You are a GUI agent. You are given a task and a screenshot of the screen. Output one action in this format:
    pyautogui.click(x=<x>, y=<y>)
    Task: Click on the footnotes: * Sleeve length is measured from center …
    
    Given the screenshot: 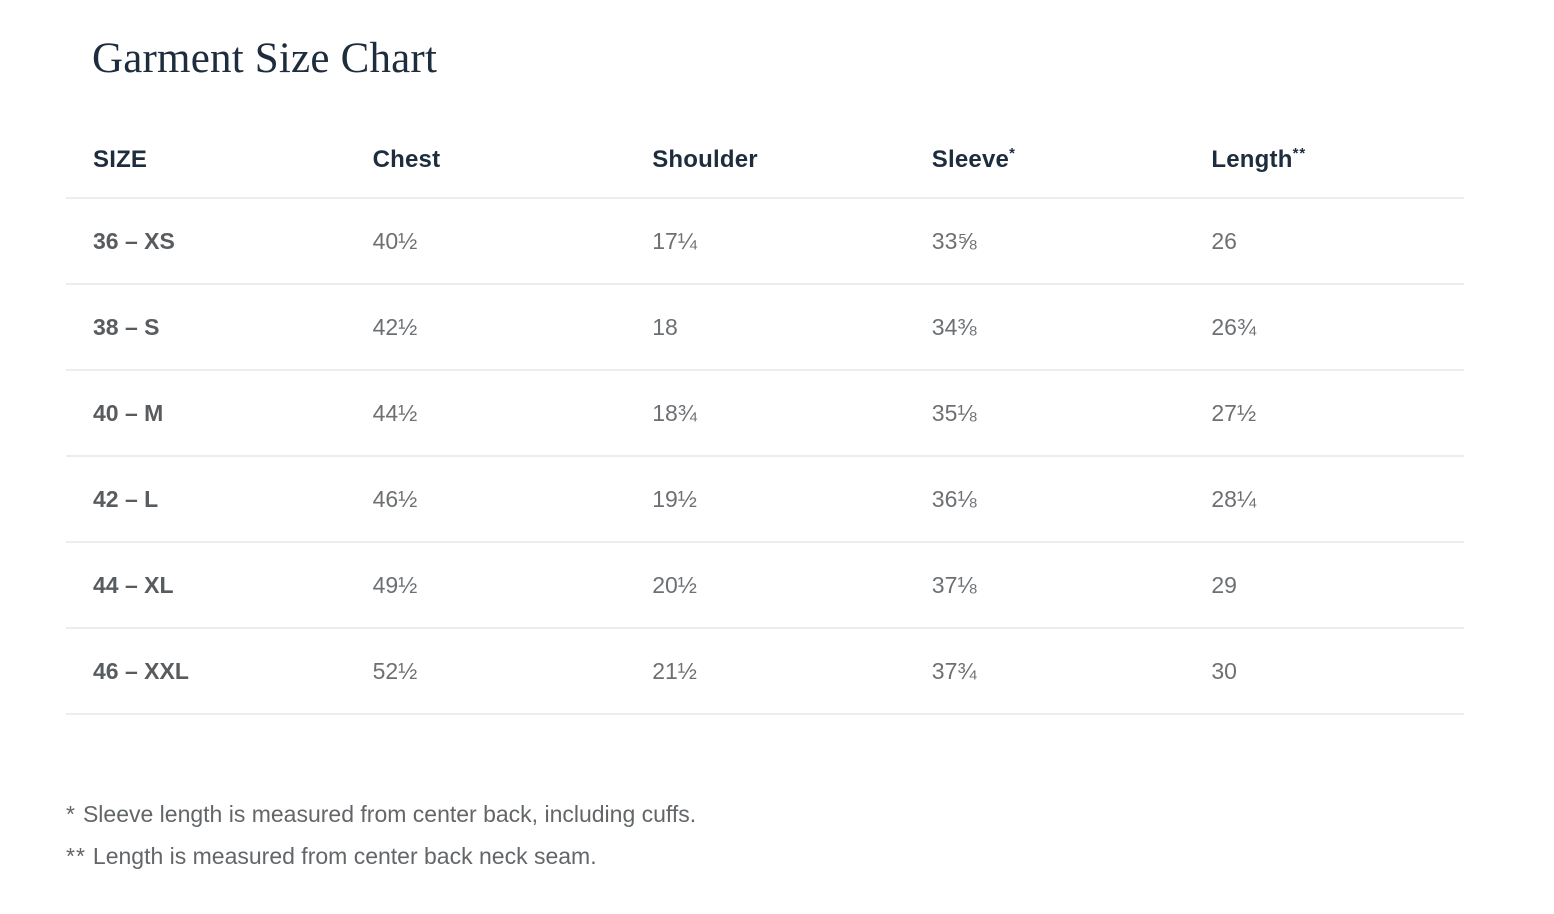 What is the action you would take?
    pyautogui.click(x=381, y=842)
    